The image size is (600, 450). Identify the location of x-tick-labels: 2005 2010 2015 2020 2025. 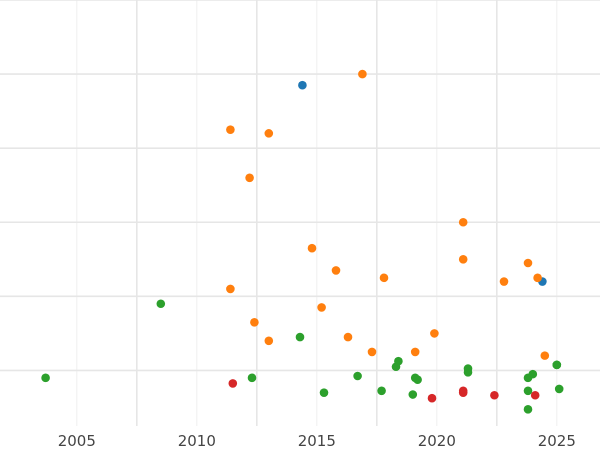
(317, 441).